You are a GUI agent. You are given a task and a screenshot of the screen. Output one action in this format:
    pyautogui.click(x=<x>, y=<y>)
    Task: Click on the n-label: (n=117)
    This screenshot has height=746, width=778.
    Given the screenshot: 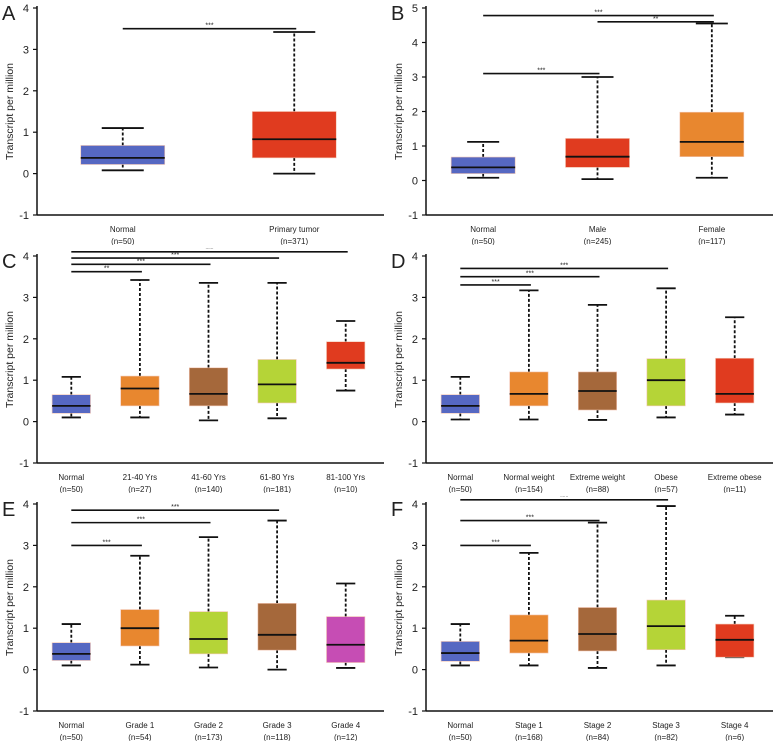 What is the action you would take?
    pyautogui.click(x=712, y=241)
    